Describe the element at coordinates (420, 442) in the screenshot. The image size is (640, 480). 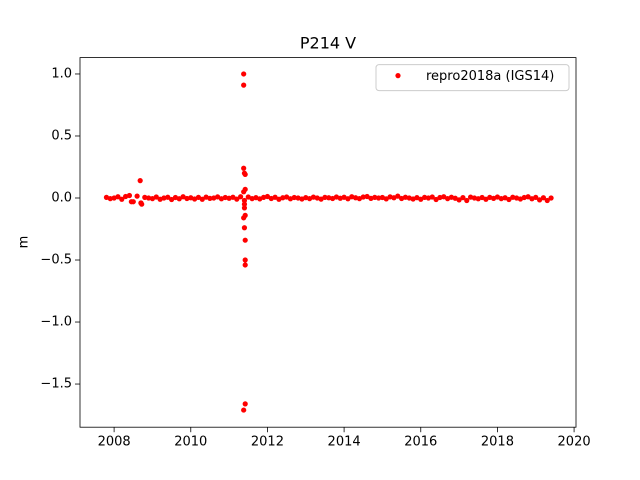
I see `x-tick-label: 2016` at that location.